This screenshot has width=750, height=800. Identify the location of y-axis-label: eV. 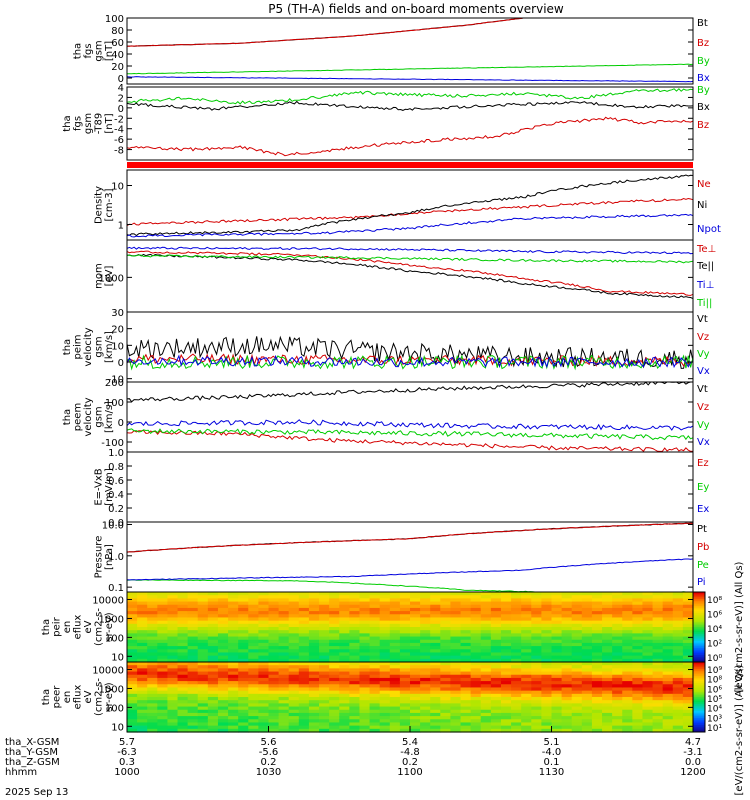
(88, 626).